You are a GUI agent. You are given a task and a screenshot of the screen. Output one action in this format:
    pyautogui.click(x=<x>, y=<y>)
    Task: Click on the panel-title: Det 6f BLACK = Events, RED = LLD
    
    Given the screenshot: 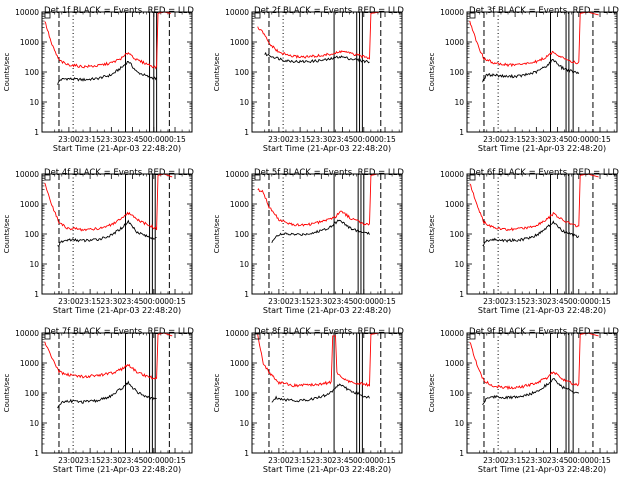 What is the action you would take?
    pyautogui.click(x=544, y=173)
    